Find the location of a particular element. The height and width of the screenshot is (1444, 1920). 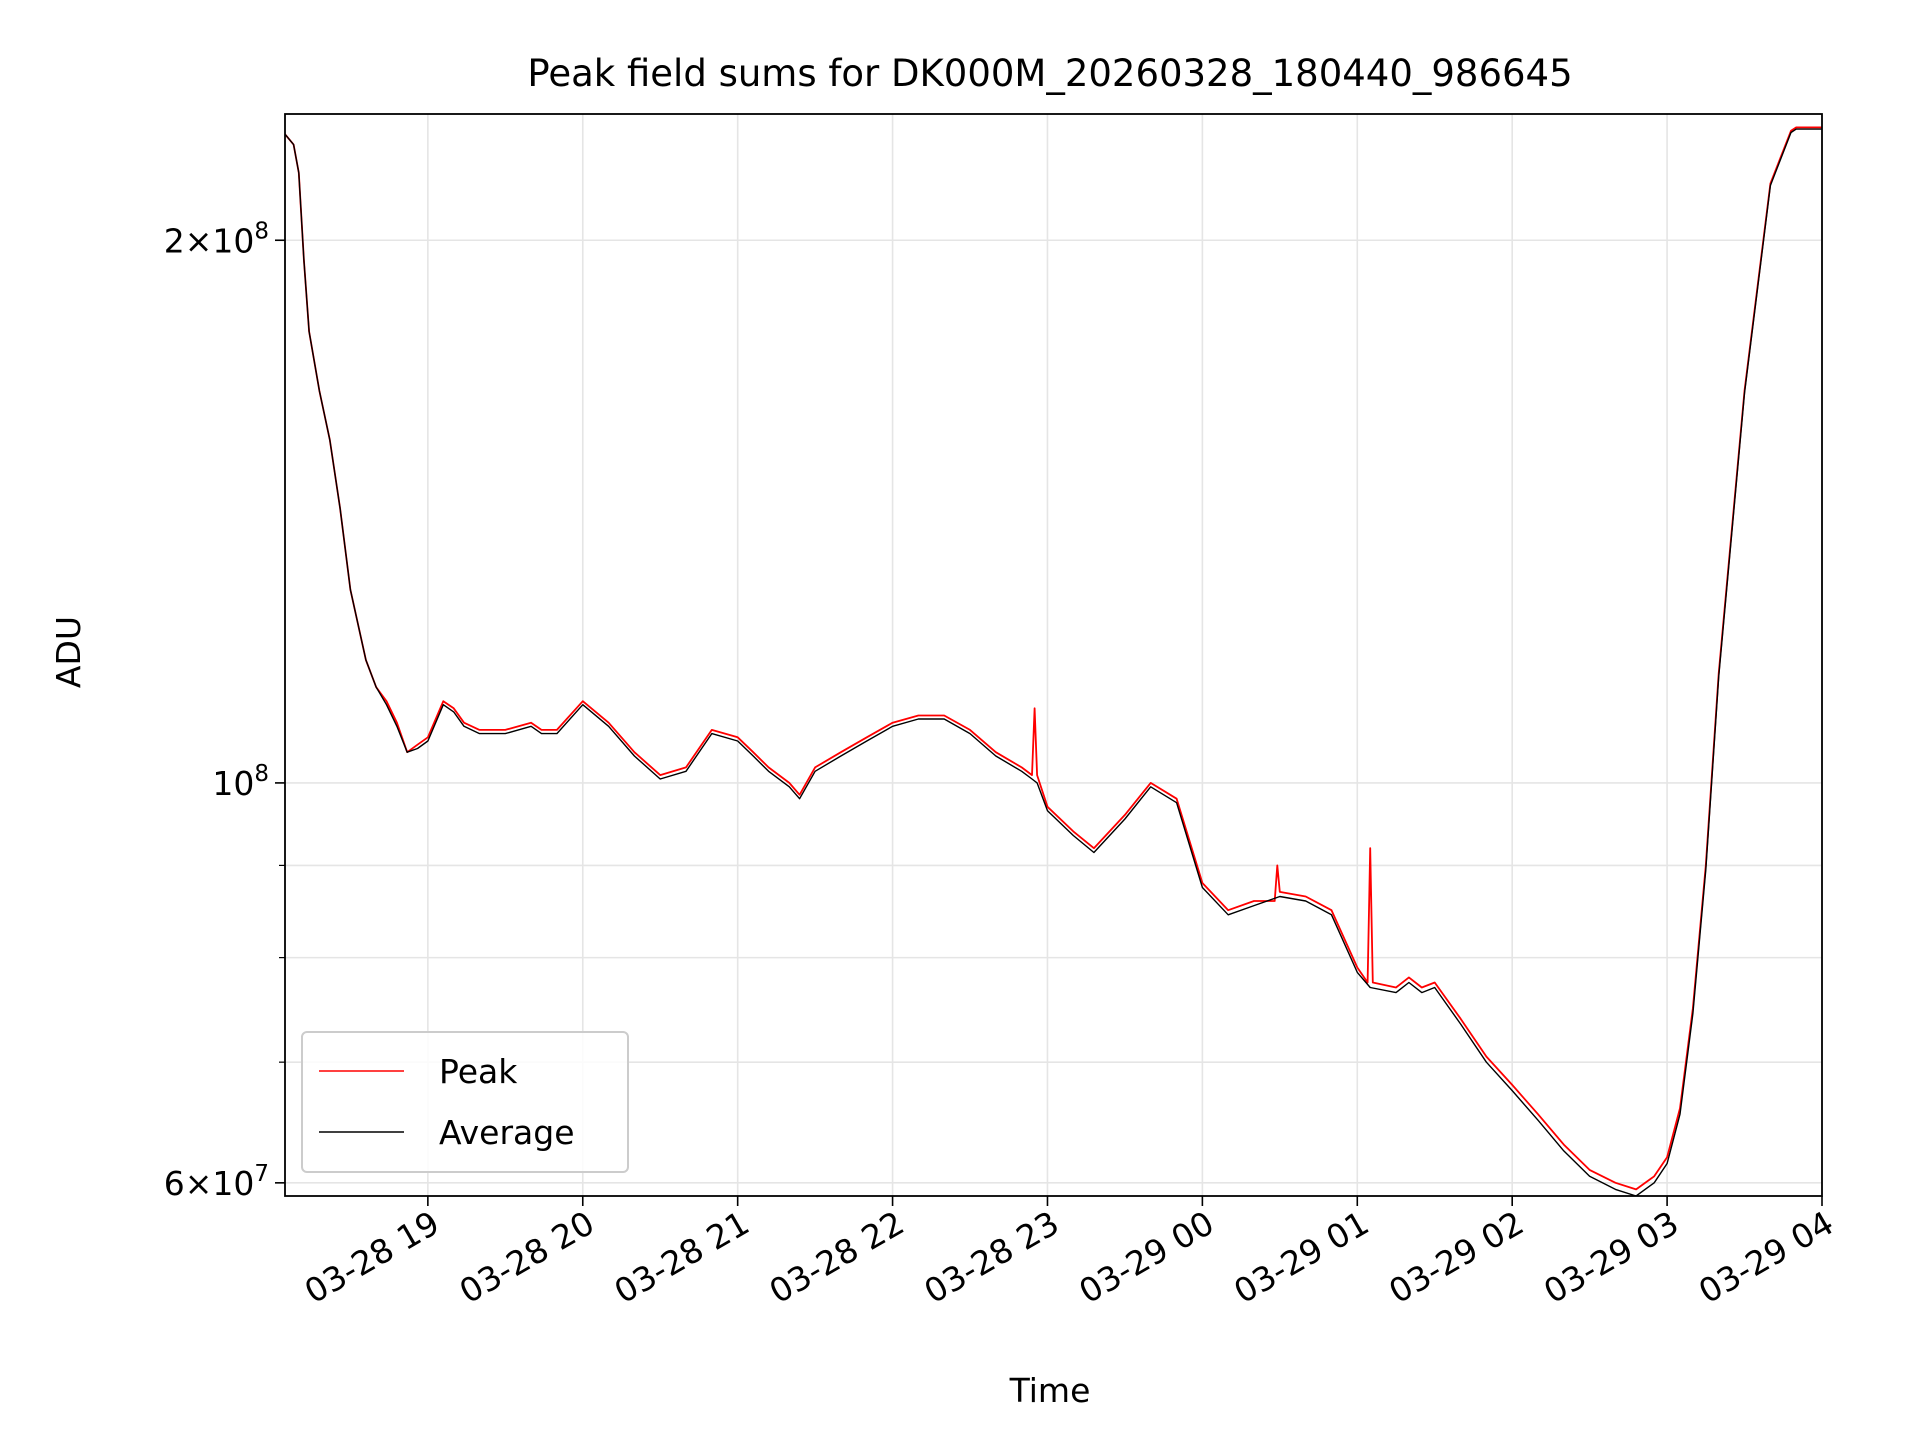

y-tick-label-base: 10 is located at coordinates (233, 783).